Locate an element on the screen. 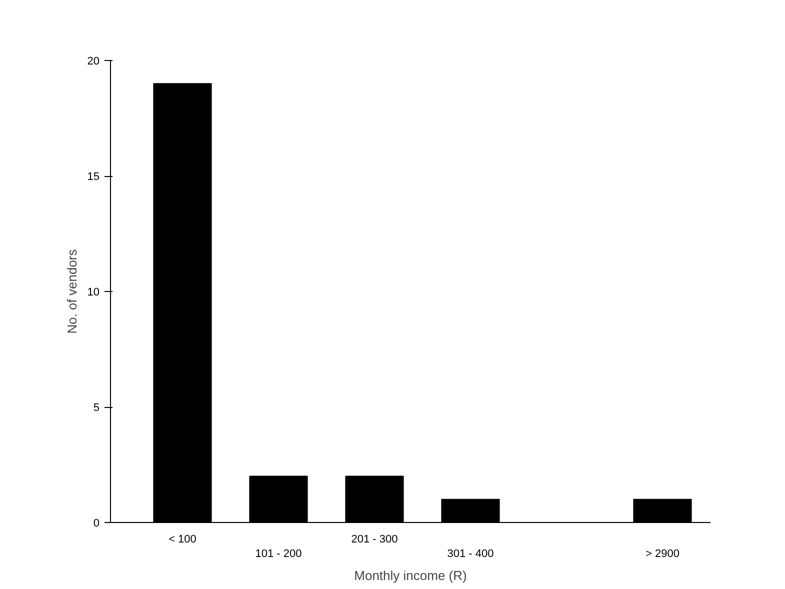 This screenshot has height=589, width=785. y-tick-label: 5 is located at coordinates (96, 408).